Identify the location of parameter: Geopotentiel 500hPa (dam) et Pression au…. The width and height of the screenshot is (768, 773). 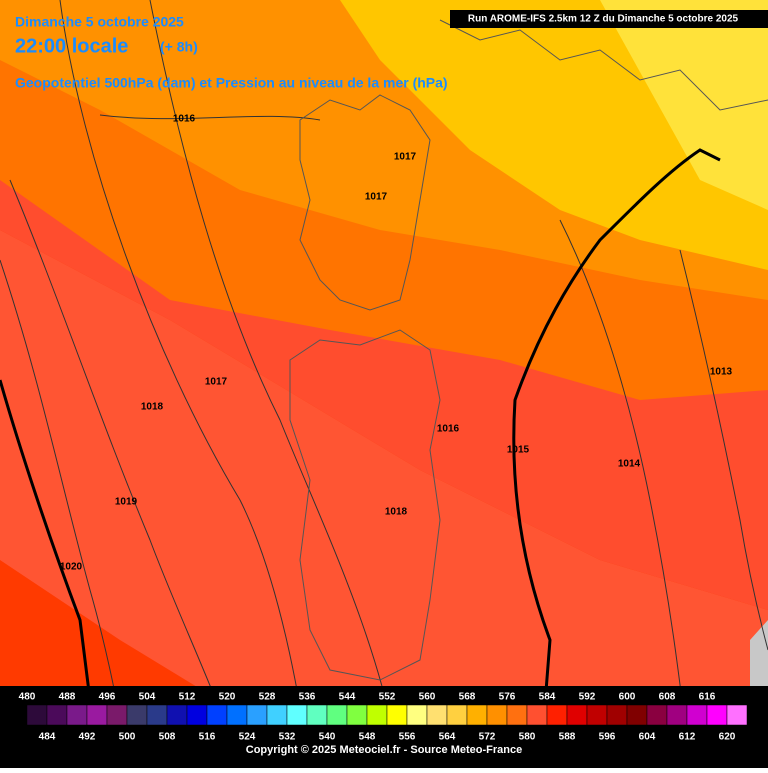
(231, 83).